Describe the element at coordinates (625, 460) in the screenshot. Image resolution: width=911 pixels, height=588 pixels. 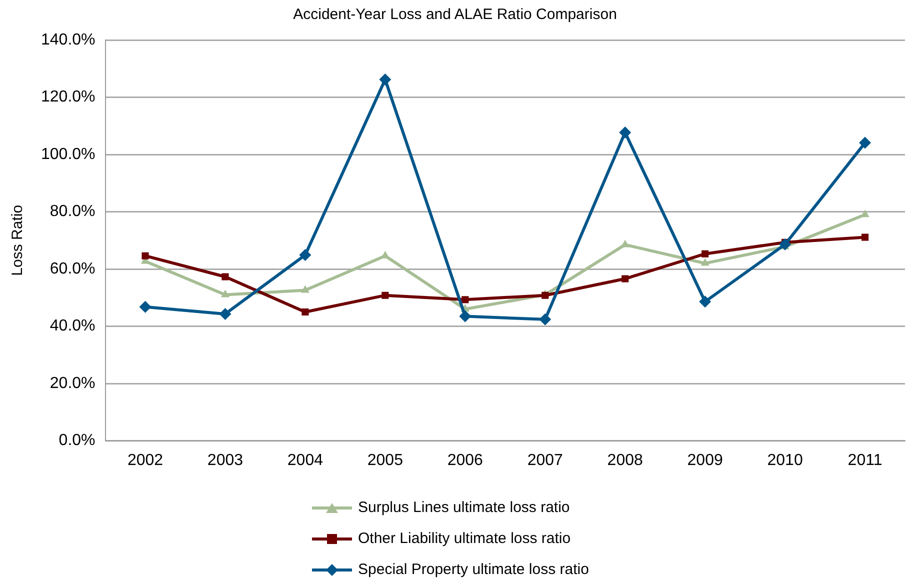
I see `x-tick-label: 2008` at that location.